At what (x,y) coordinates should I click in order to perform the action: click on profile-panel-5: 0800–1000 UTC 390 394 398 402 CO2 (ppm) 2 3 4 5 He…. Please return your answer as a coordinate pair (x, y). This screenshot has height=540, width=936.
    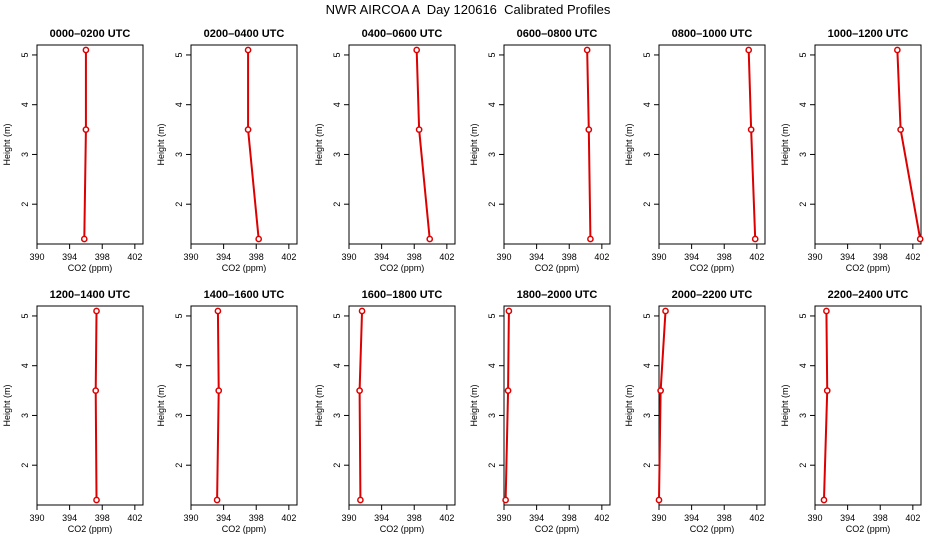
    Looking at the image, I should click on (695, 150).